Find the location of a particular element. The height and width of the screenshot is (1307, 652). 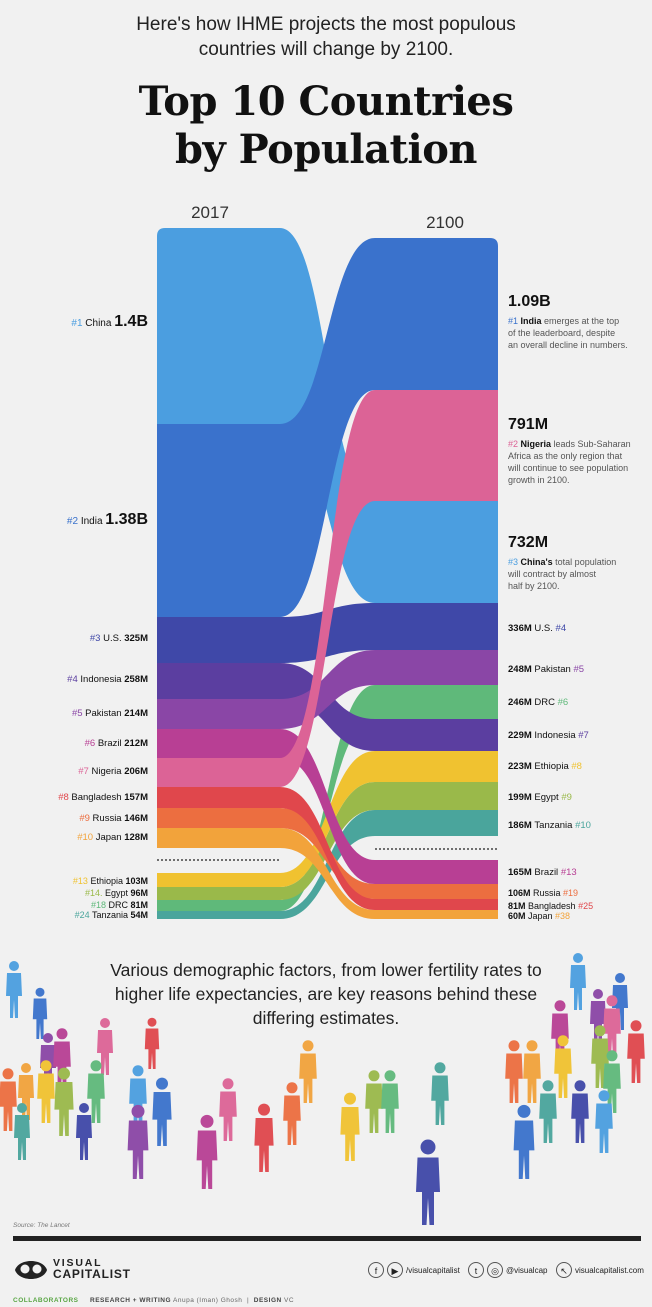

logo-line-2: CAPITALIST is located at coordinates (92, 1274).